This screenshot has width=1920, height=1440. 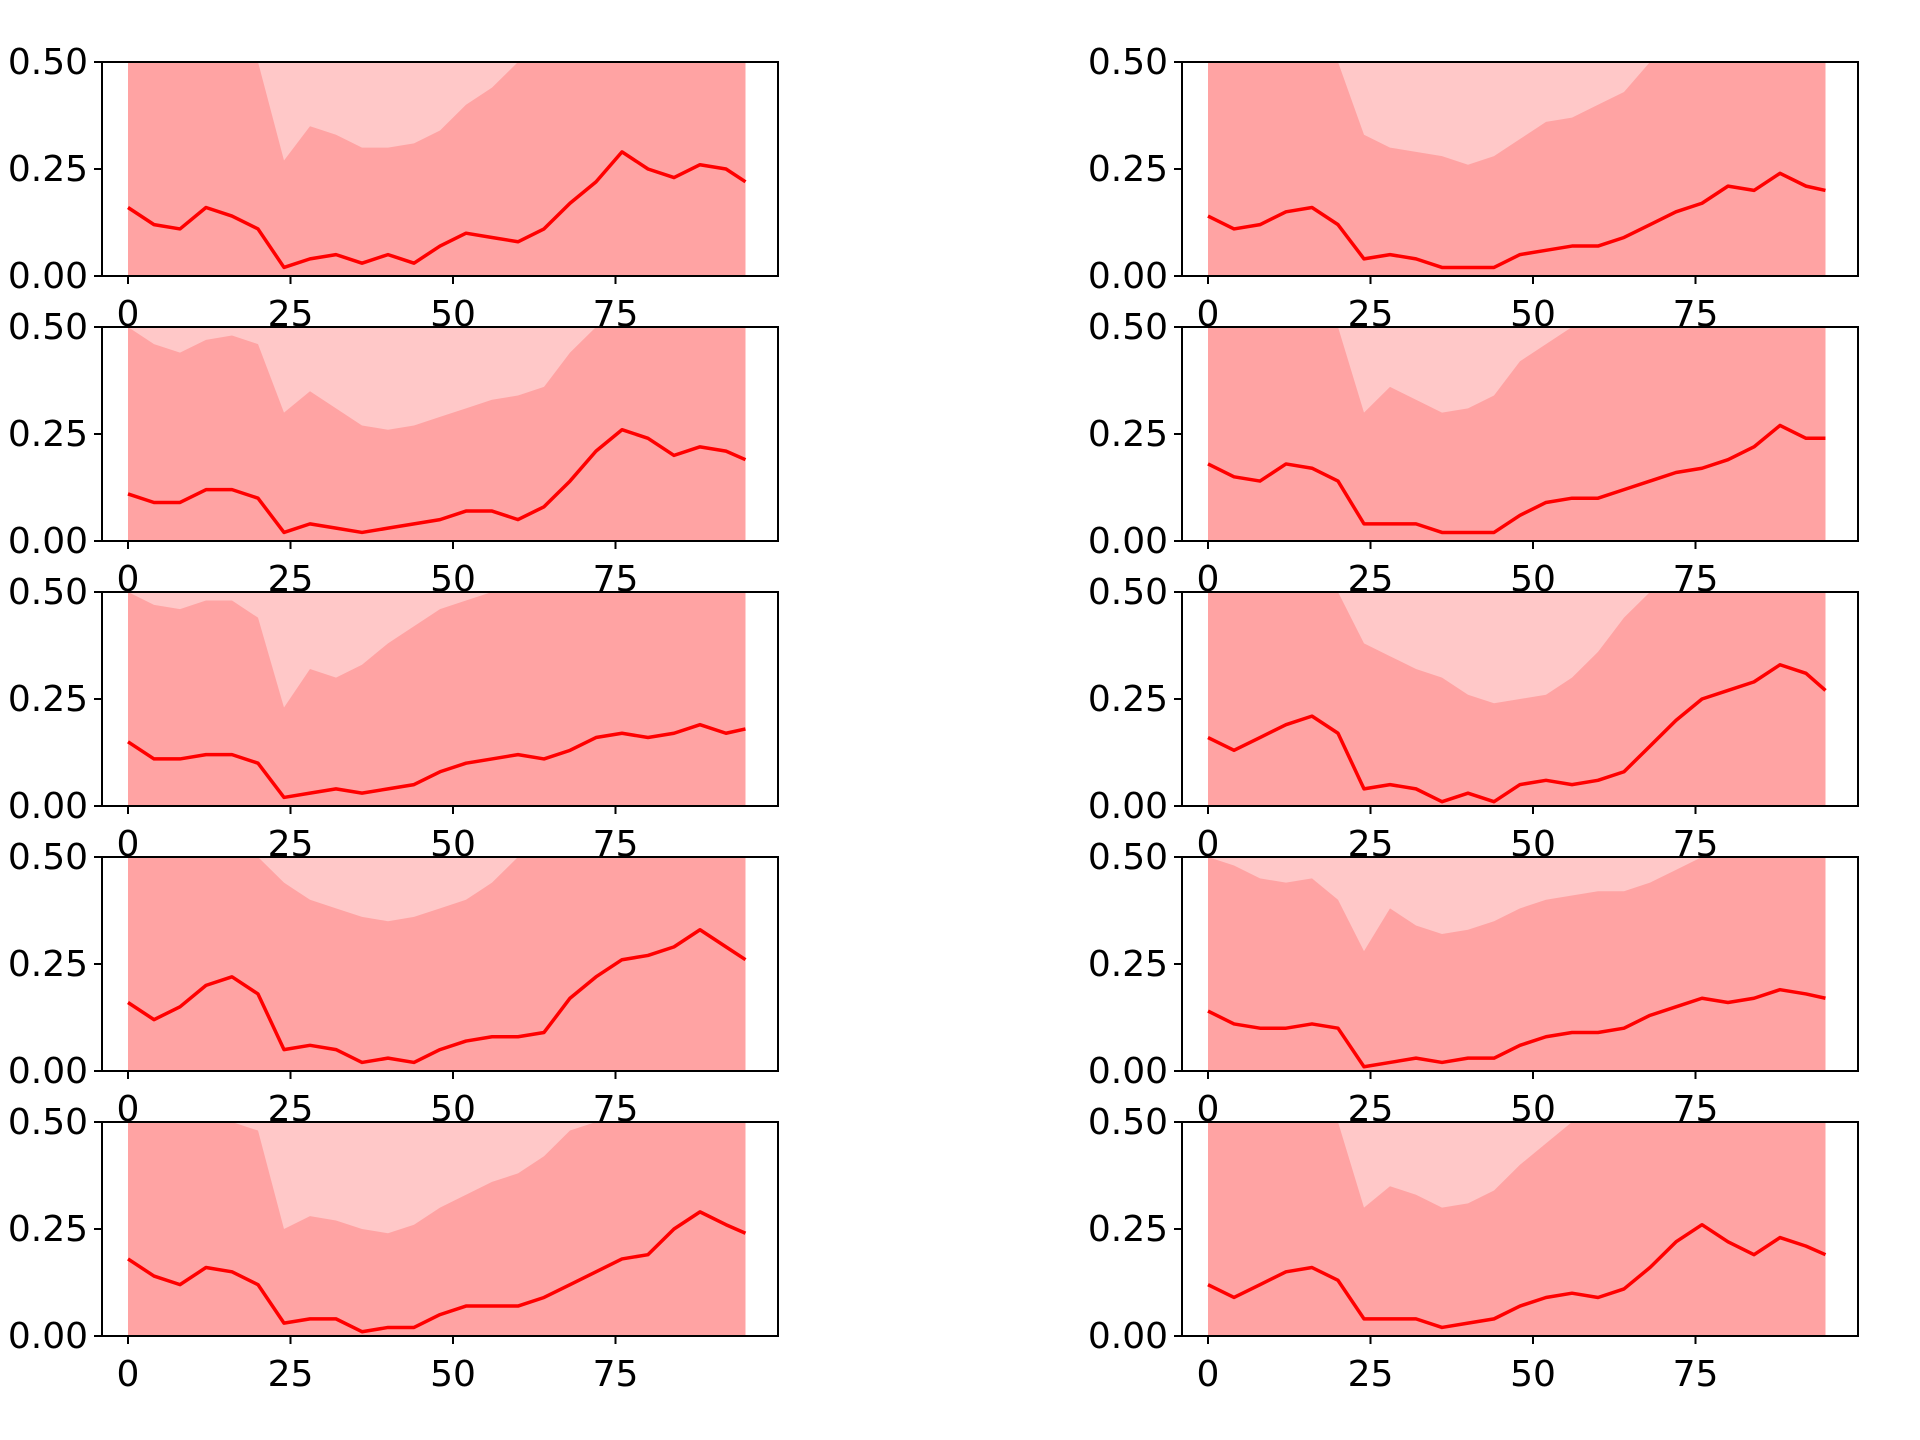 I want to click on chart-panel-5: 0.000.250.500 25 50 75, so click(x=393, y=718).